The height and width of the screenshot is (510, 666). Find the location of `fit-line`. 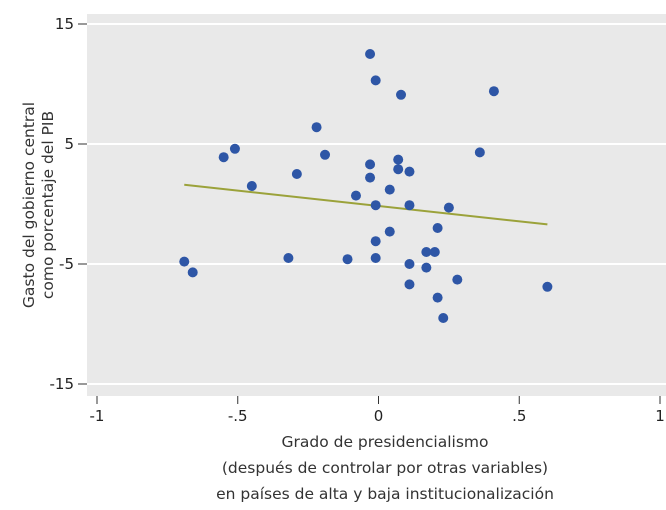

fit-line is located at coordinates (366, 204).